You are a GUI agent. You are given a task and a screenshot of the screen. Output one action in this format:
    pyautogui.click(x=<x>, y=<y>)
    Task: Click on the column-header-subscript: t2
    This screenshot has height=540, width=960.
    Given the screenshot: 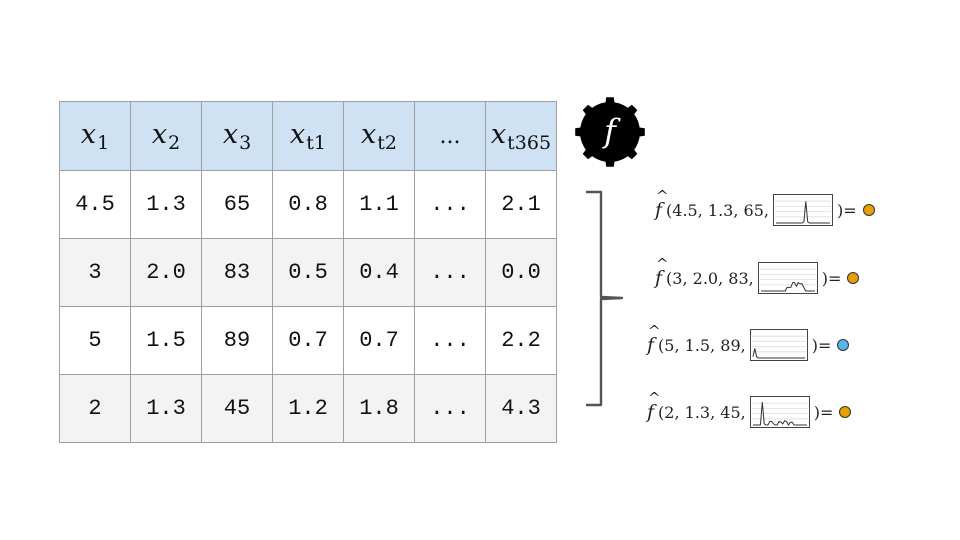 What is the action you would take?
    pyautogui.click(x=387, y=142)
    